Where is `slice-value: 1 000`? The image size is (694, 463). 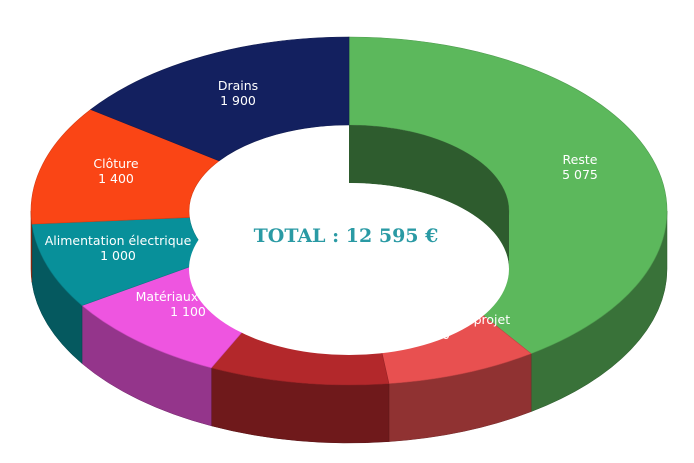
slice-value: 1 000 is located at coordinates (118, 255).